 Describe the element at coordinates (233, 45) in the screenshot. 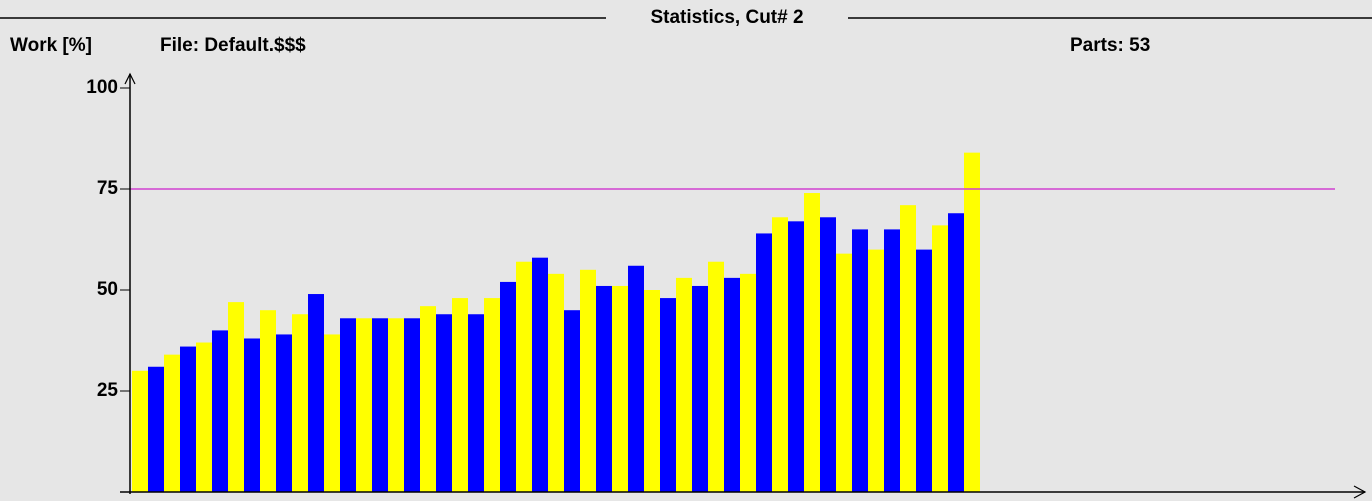

I see `file-label: File: Default.$$$` at that location.